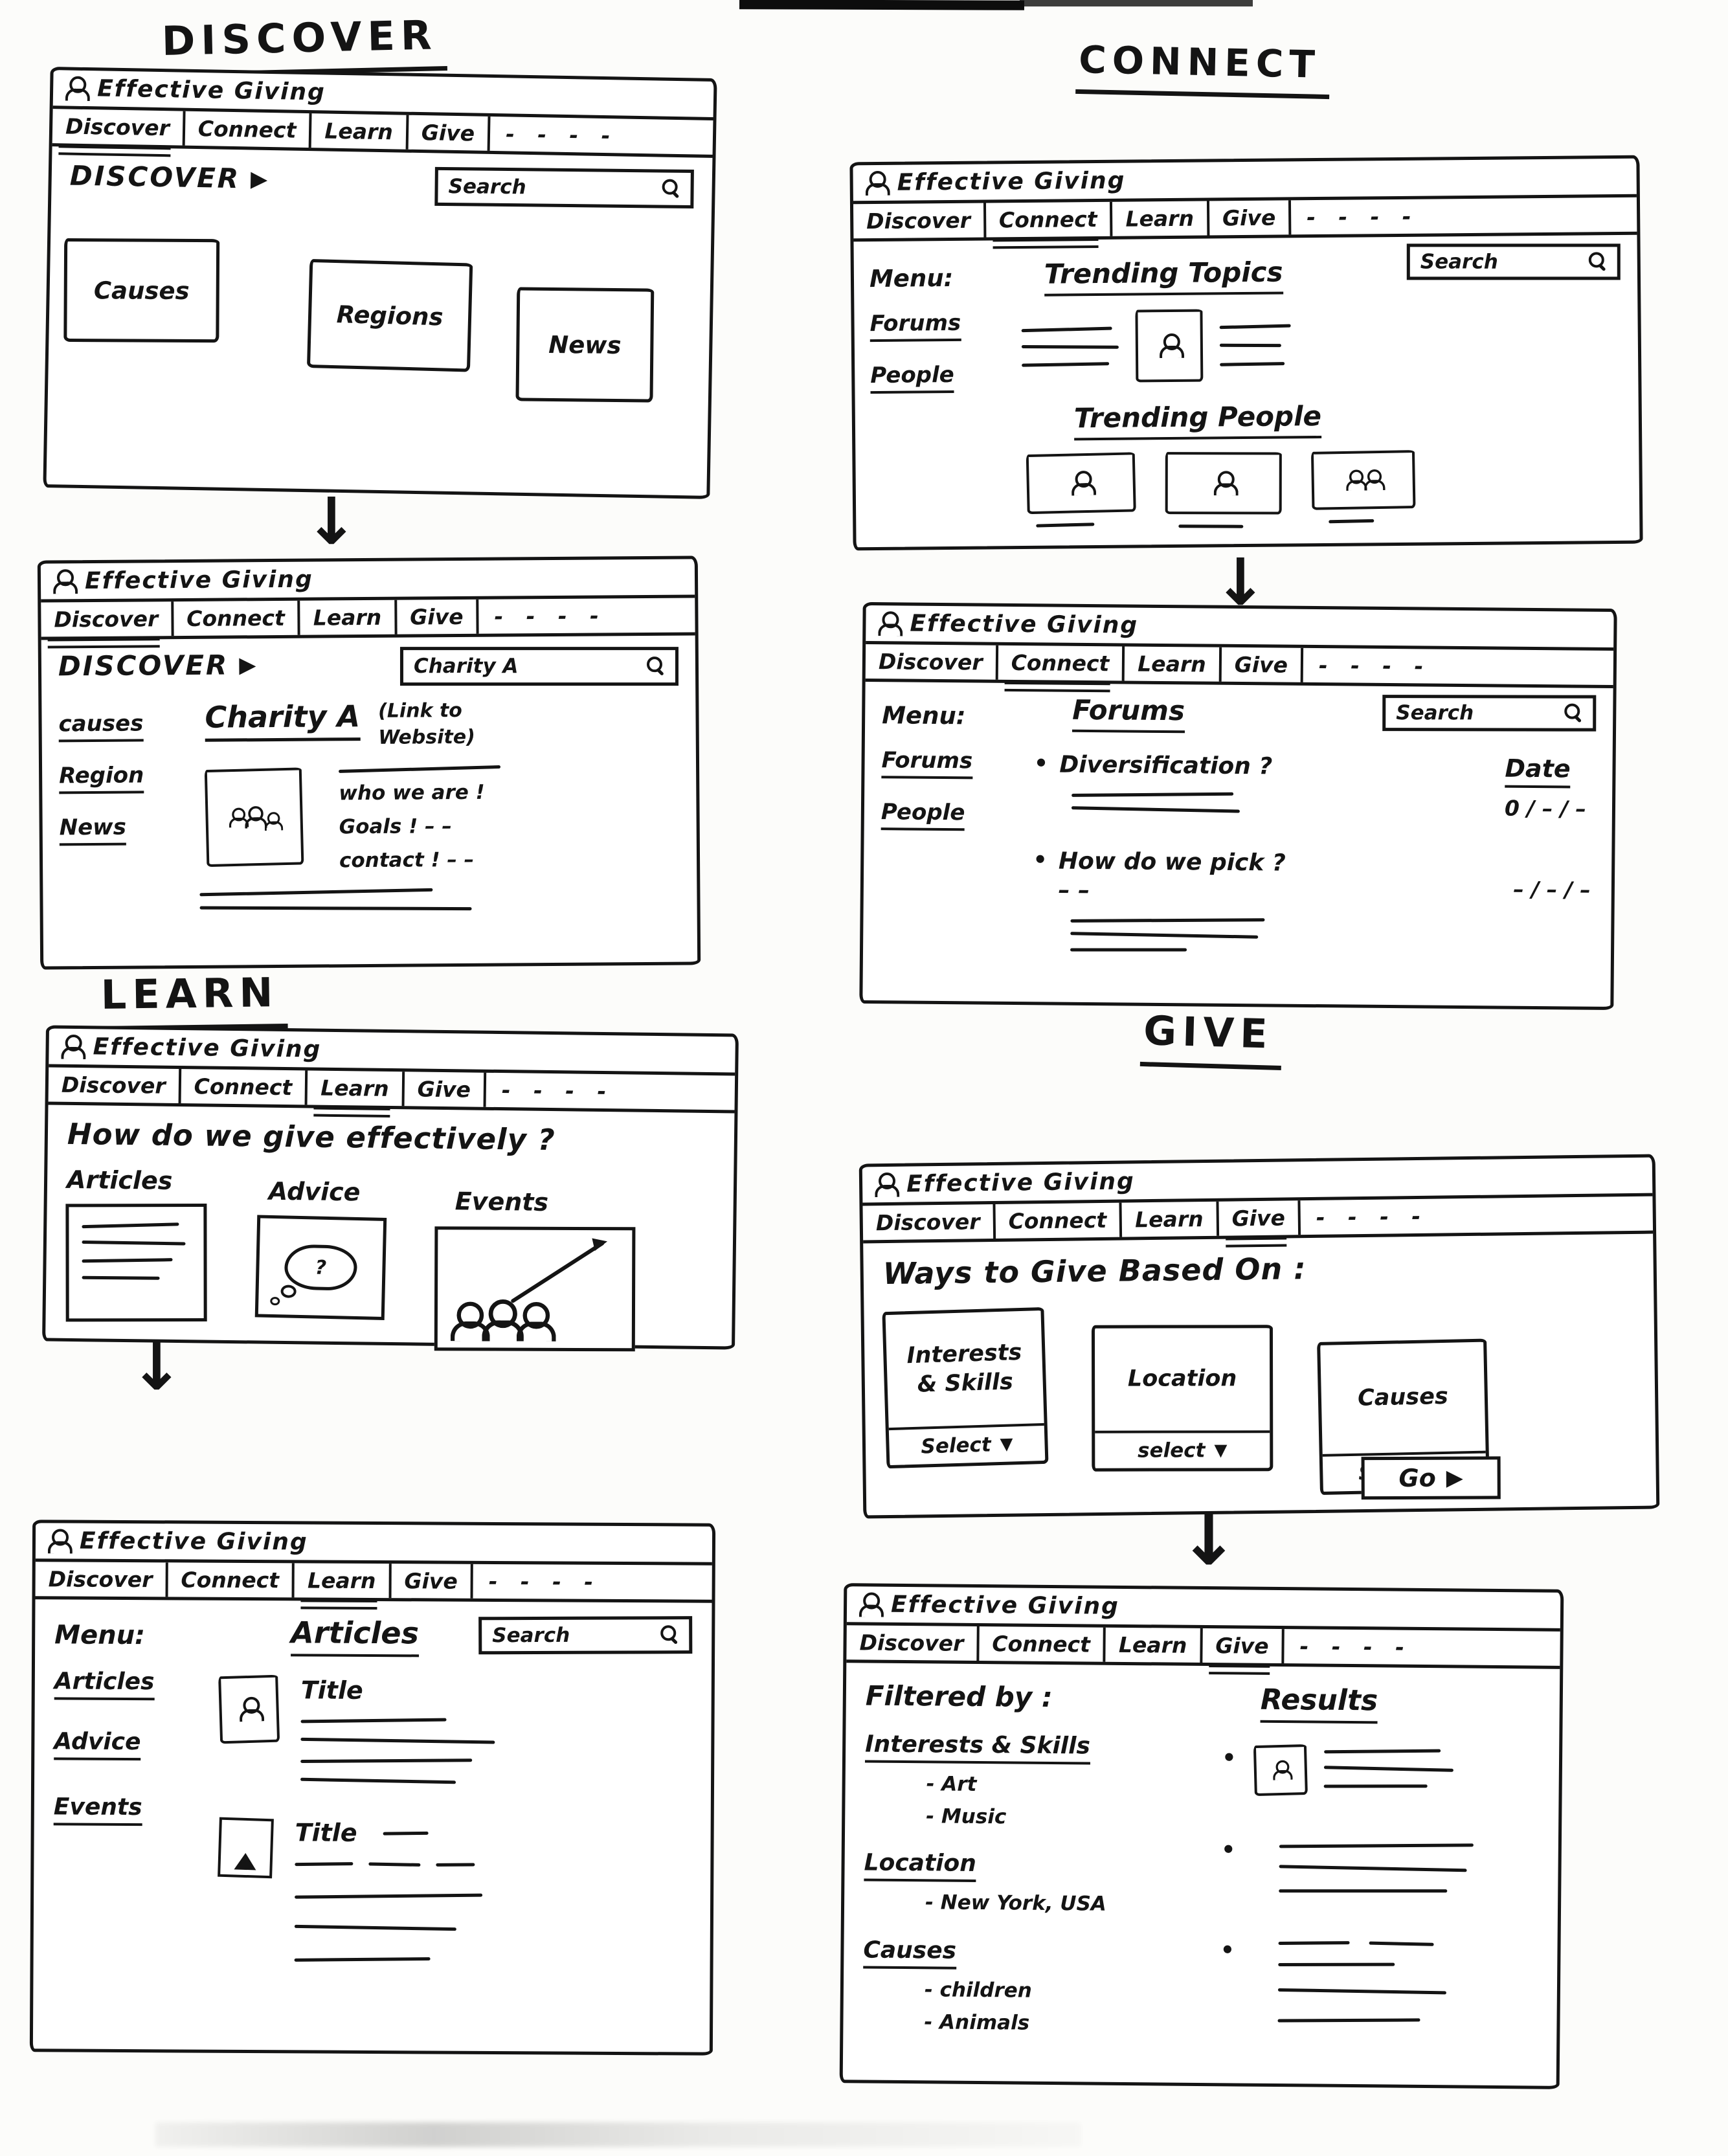 The image size is (1728, 2156). Describe the element at coordinates (978, 1990) in the screenshot. I see `filter-value: - children` at that location.